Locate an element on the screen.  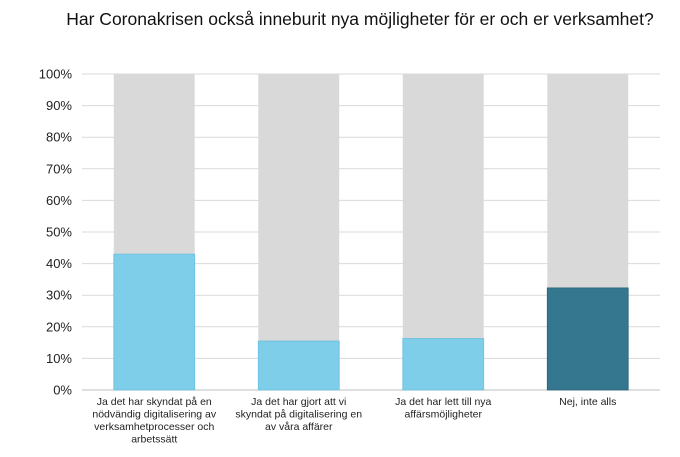
x-category-label-line: arbetssätt is located at coordinates (154, 440).